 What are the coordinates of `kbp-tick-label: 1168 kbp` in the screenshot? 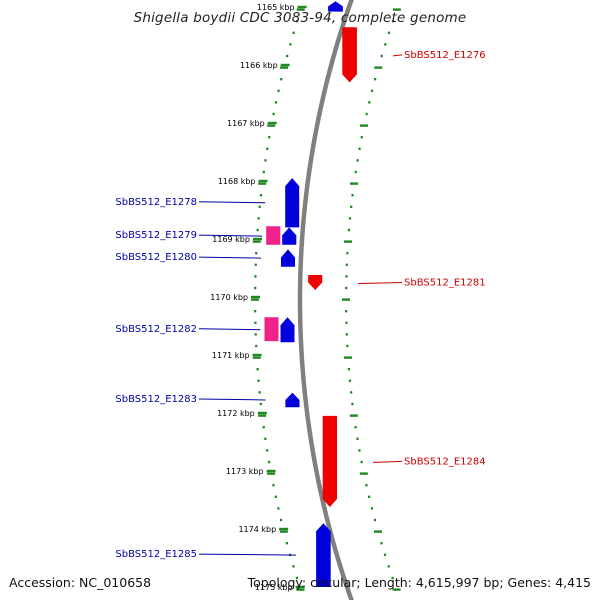 It's located at (237, 181).